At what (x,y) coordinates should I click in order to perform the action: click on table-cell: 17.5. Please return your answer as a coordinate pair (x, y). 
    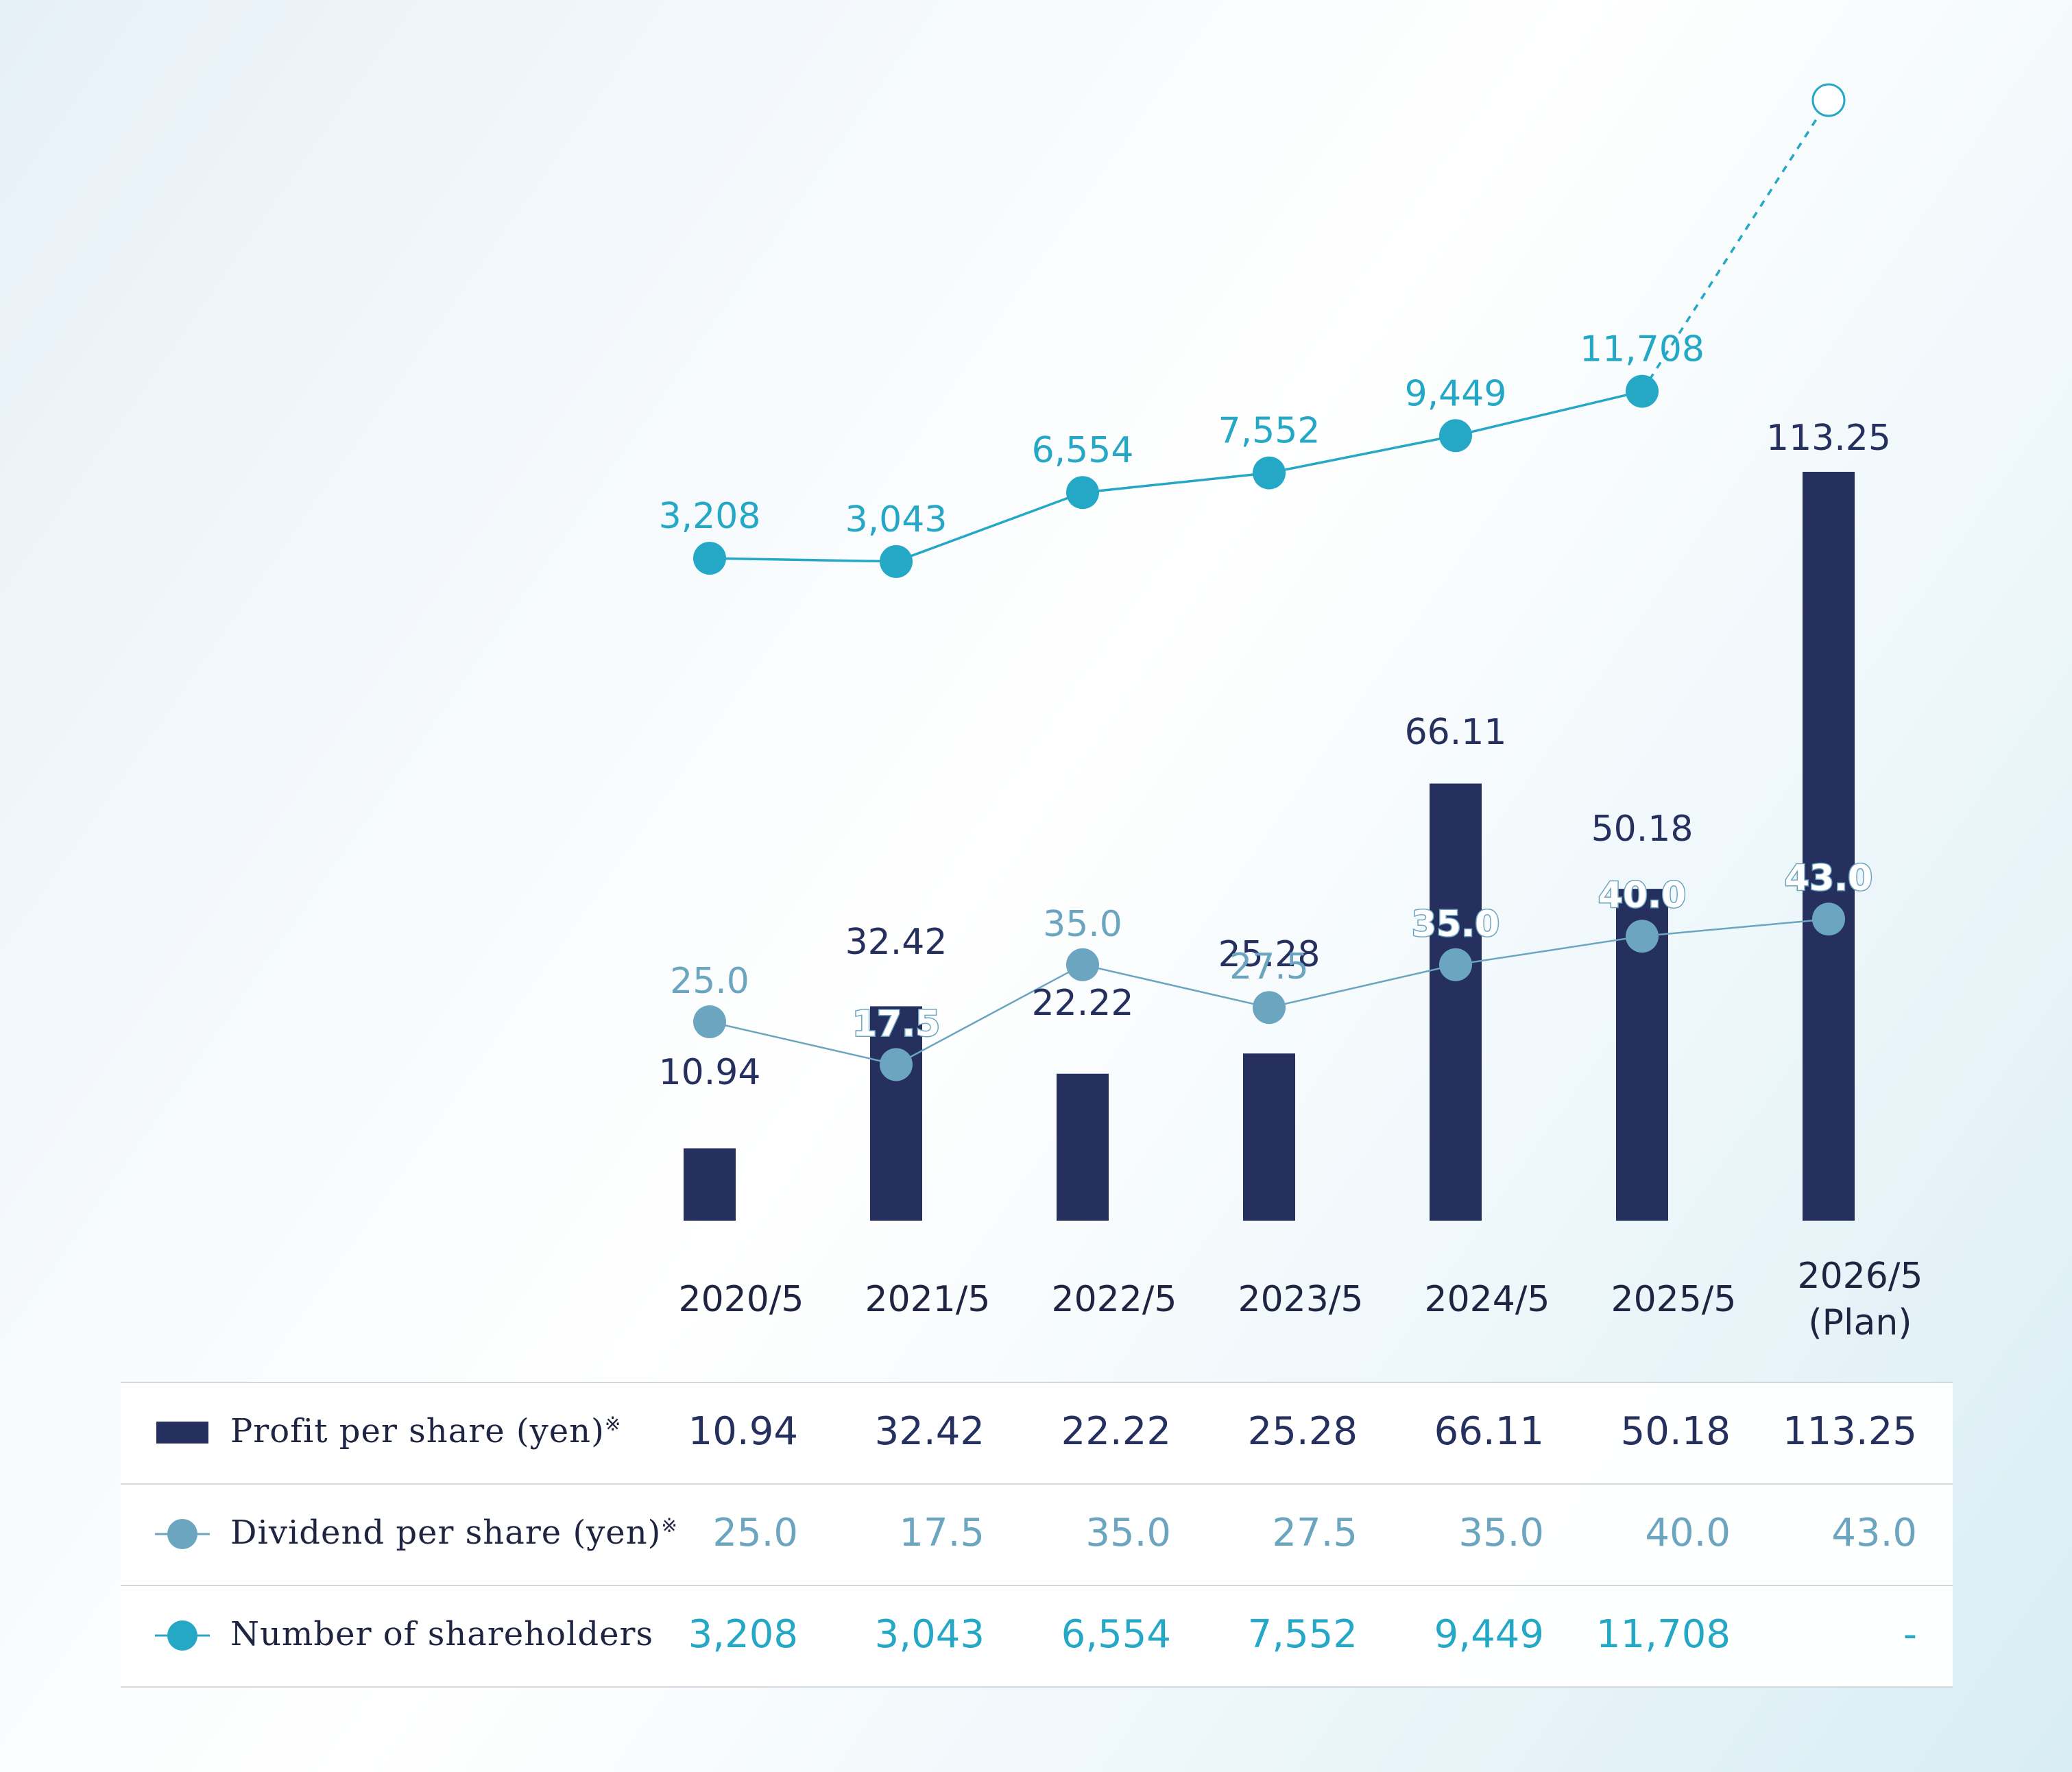
    Looking at the image, I should click on (942, 1533).